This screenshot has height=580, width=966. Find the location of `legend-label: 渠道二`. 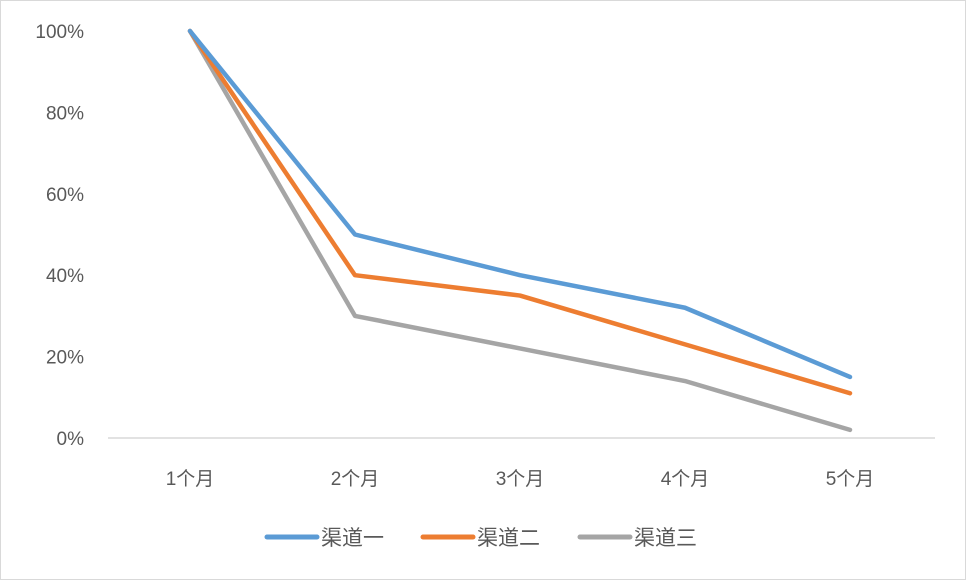

legend-label: 渠道二 is located at coordinates (508, 538).